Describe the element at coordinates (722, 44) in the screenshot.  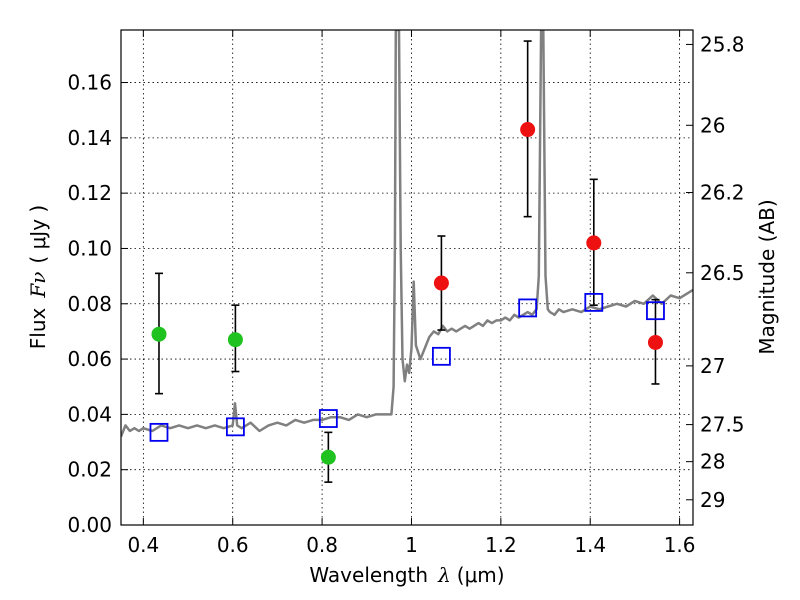
I see `right-tick-label: 25.8` at that location.